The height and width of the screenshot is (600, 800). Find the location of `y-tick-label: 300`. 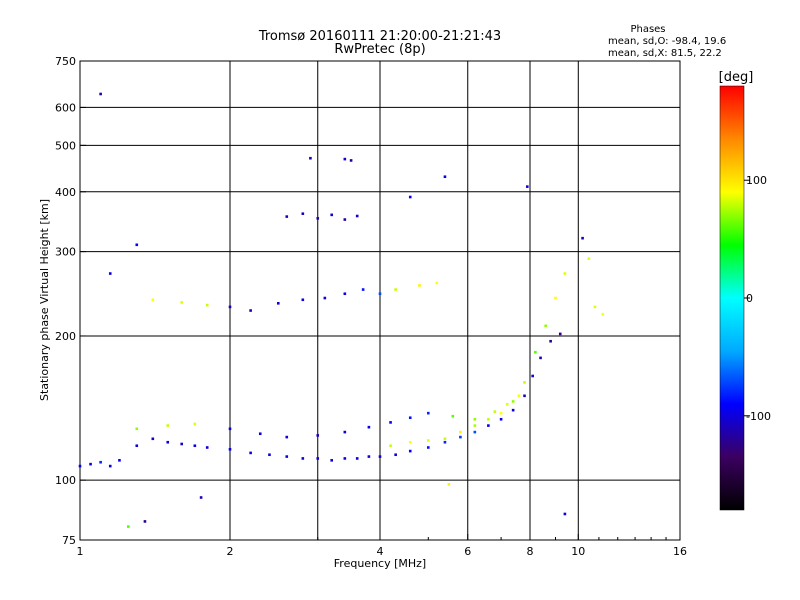

y-tick-label: 300 is located at coordinates (65, 252).